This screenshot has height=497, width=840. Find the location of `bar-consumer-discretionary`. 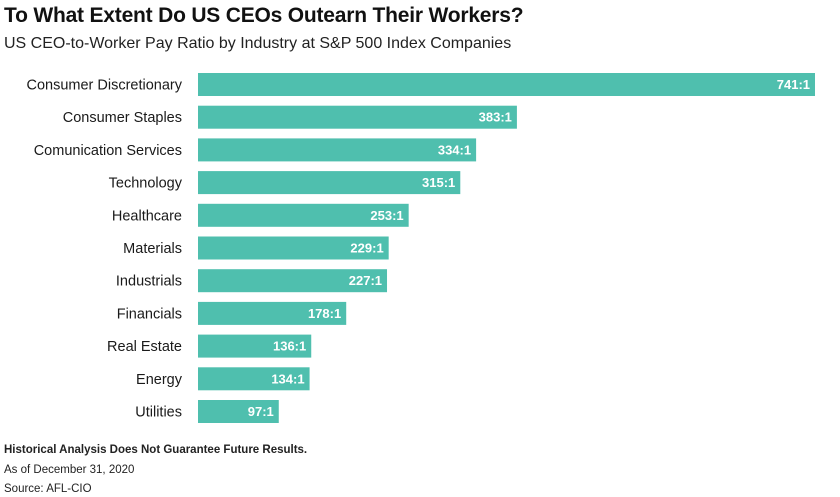

bar-consumer-discretionary is located at coordinates (506, 84).